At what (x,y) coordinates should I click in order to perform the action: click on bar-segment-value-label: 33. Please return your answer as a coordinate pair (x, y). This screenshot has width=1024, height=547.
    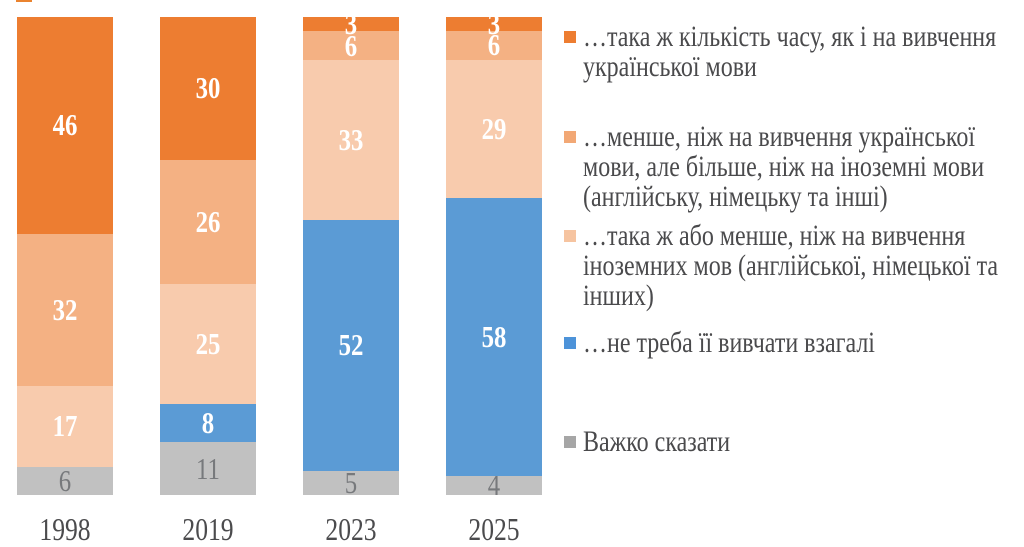
    Looking at the image, I should click on (351, 139).